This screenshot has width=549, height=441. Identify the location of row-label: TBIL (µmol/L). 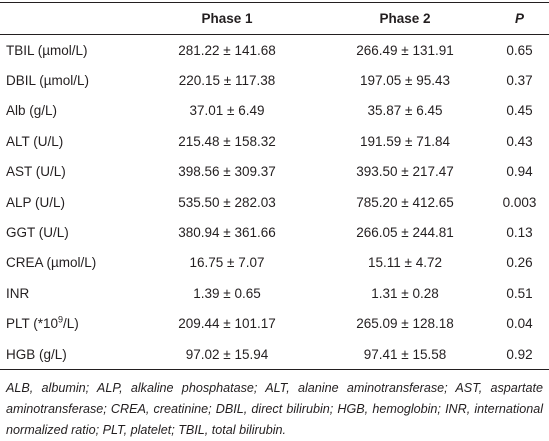
(47, 50).